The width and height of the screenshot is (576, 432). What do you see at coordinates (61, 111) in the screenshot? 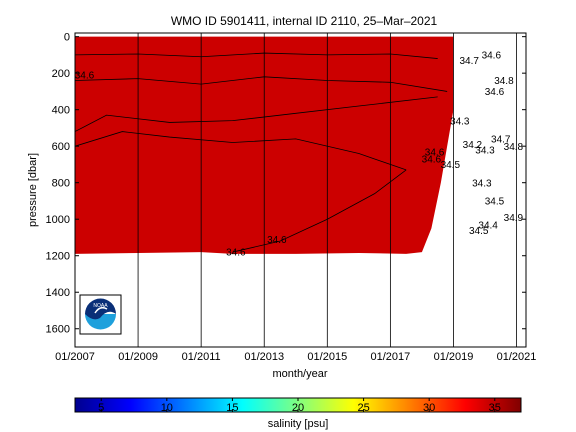
I see `y-tick-label-400: 400` at bounding box center [61, 111].